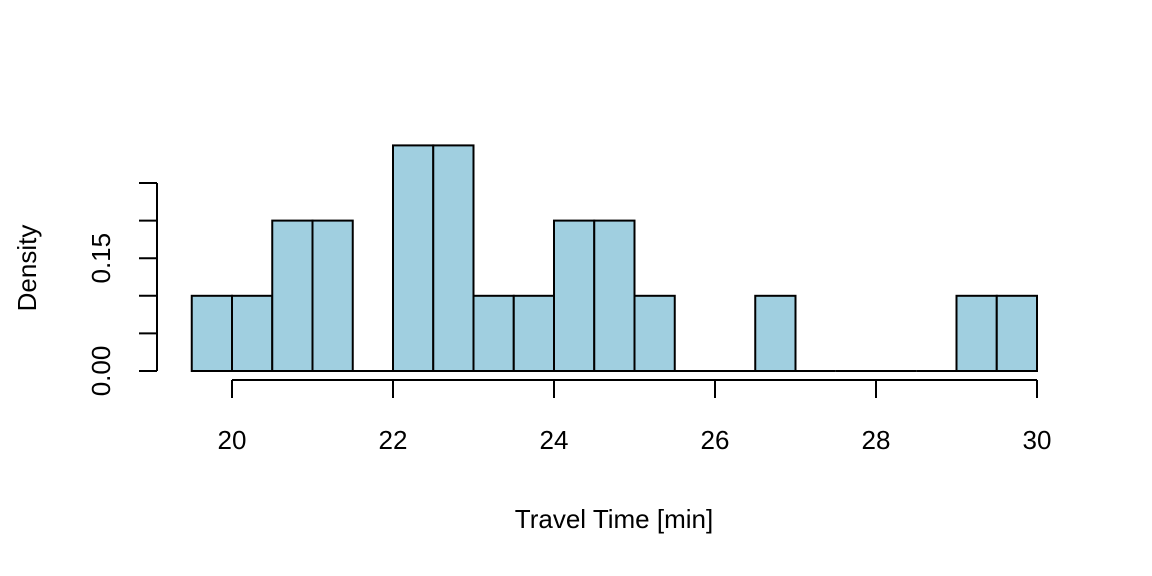  What do you see at coordinates (635, 417) in the screenshot?
I see `x-axis: 20 22 24 26 28 30` at bounding box center [635, 417].